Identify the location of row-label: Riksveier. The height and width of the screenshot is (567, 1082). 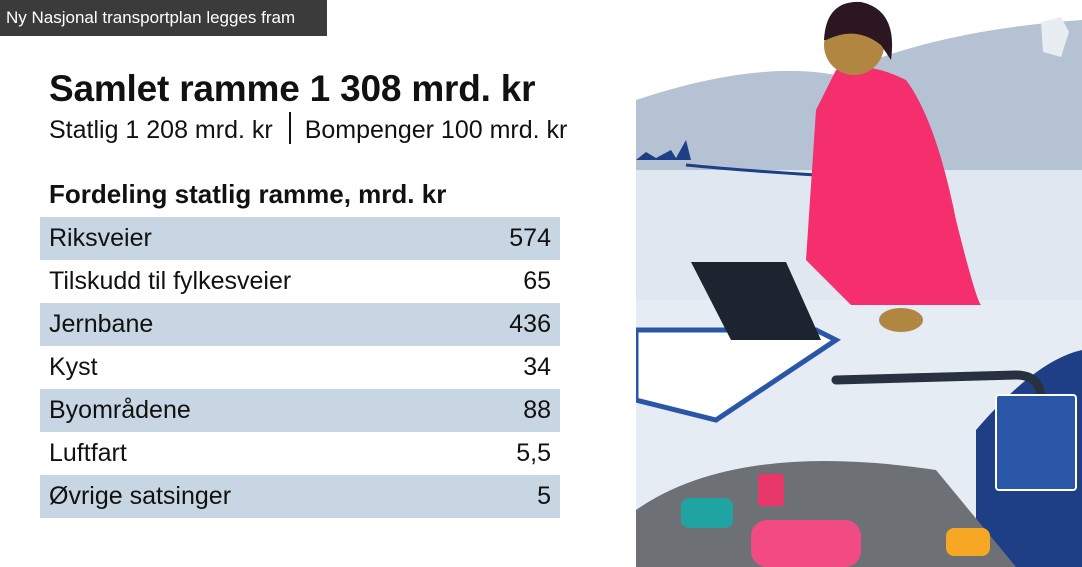
(100, 238).